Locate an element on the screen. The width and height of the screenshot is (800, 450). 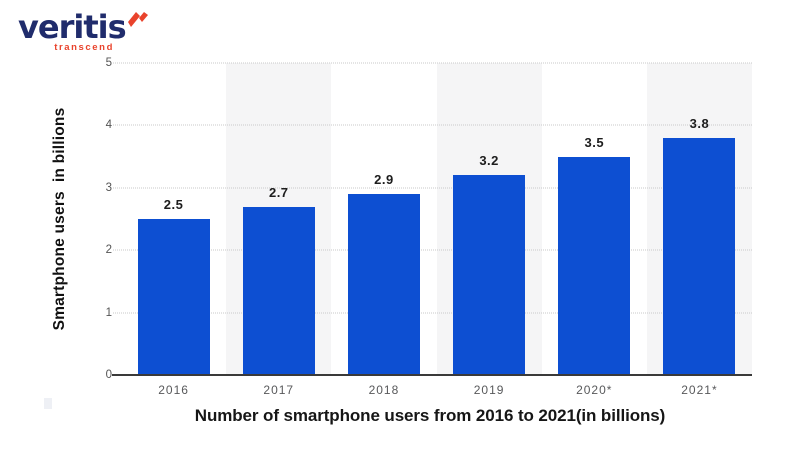
category-band: 3.2 2019 is located at coordinates (489, 230).